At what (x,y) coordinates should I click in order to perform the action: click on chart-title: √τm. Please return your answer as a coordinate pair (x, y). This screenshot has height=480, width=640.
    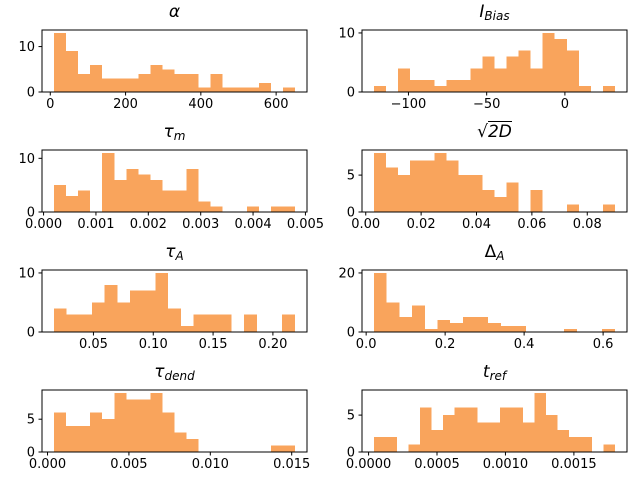
    Looking at the image, I should click on (174, 134).